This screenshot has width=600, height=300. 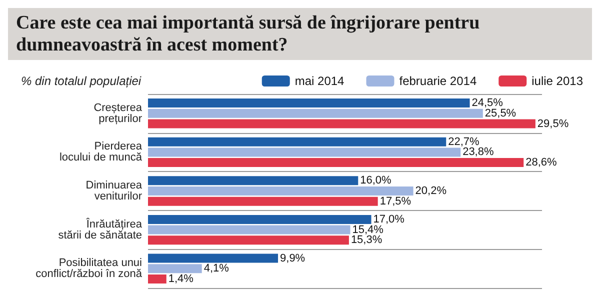 What do you see at coordinates (114, 191) in the screenshot?
I see `y-tick-label: Diminuarea veniturilor` at bounding box center [114, 191].